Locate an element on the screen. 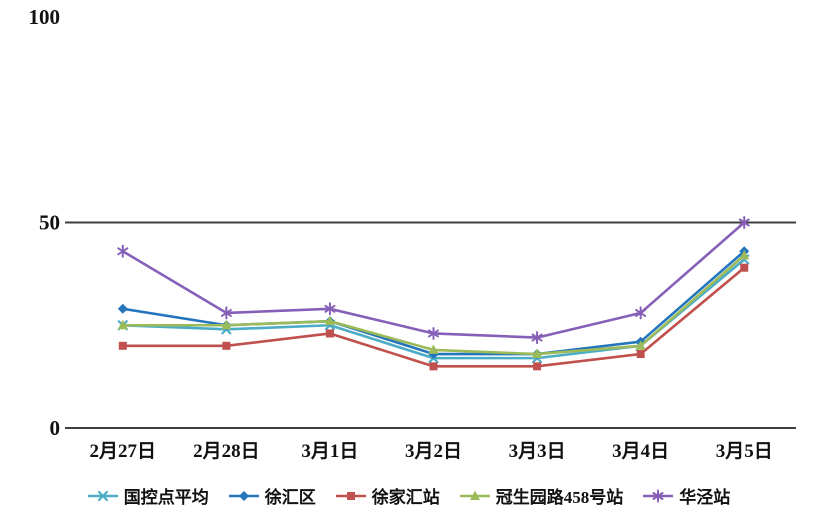  x-tick-label: 3月4日 is located at coordinates (640, 451).